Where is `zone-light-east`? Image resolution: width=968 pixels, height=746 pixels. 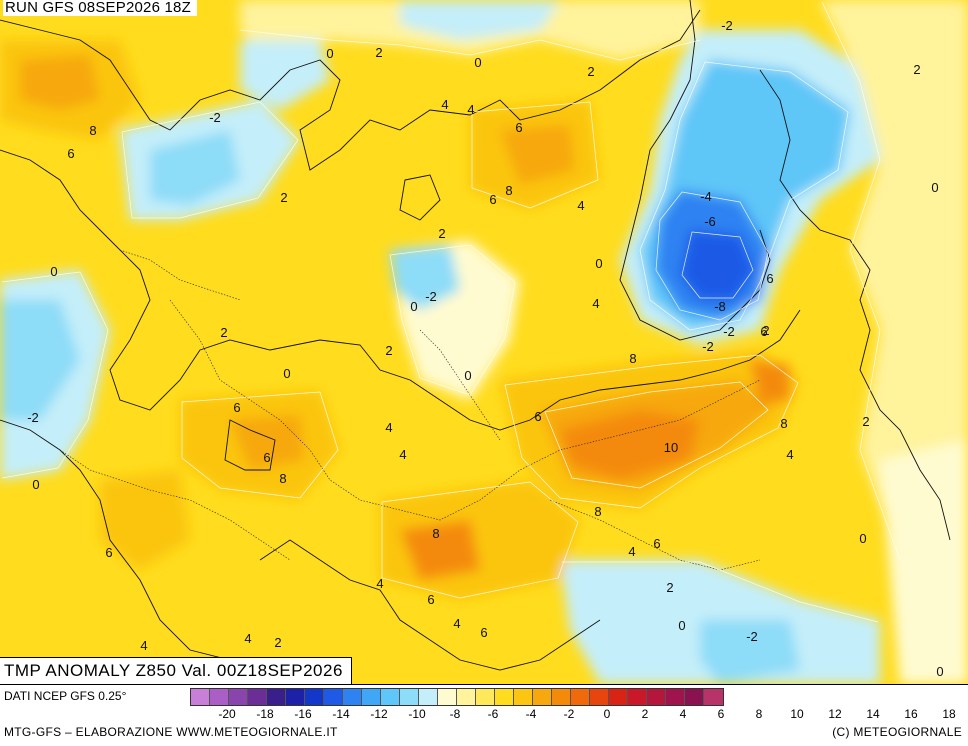
zone-light-east is located at coordinates (894, 280).